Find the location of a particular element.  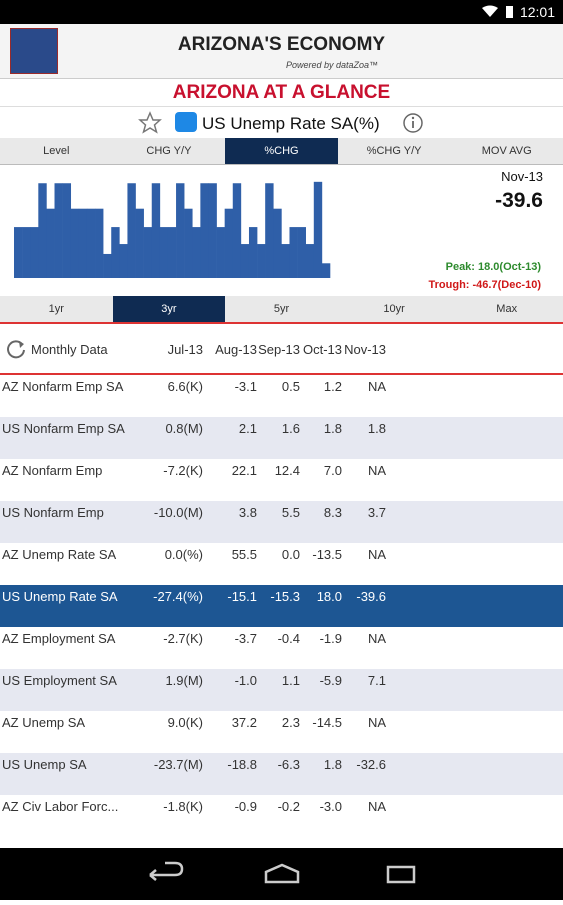

cell-value: -1.0 is located at coordinates (245, 680).